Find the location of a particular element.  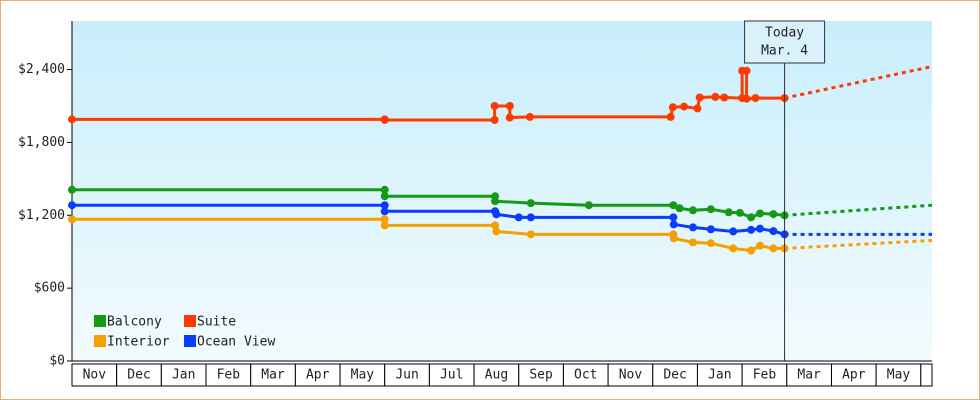

today-date: Mar. 4 is located at coordinates (784, 51).